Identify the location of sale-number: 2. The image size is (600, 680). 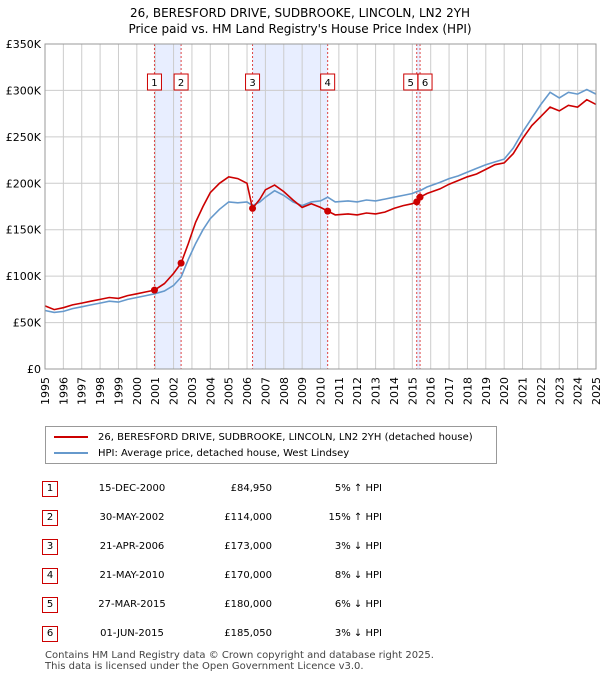
(50, 517).